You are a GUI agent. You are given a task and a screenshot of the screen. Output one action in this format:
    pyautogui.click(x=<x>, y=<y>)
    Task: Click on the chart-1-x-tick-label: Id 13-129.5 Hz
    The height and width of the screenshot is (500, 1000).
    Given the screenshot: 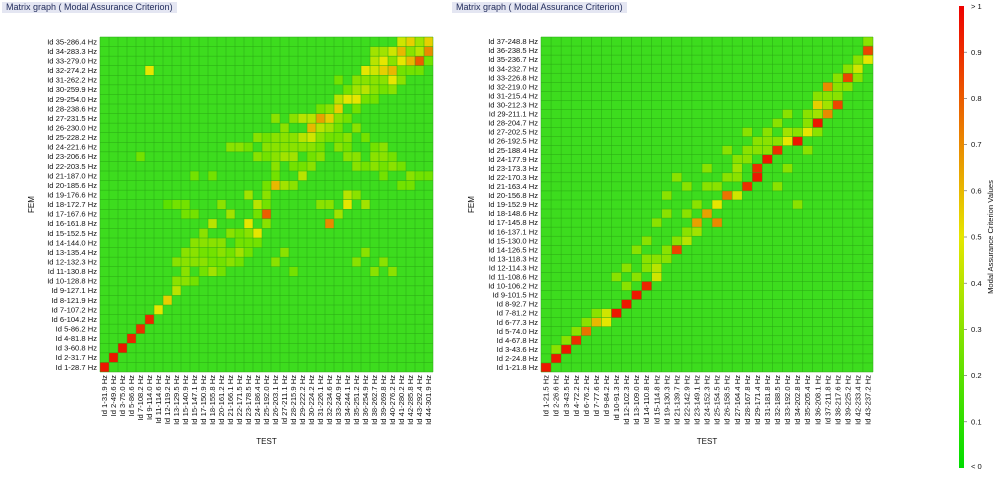 What is the action you would take?
    pyautogui.click(x=176, y=400)
    